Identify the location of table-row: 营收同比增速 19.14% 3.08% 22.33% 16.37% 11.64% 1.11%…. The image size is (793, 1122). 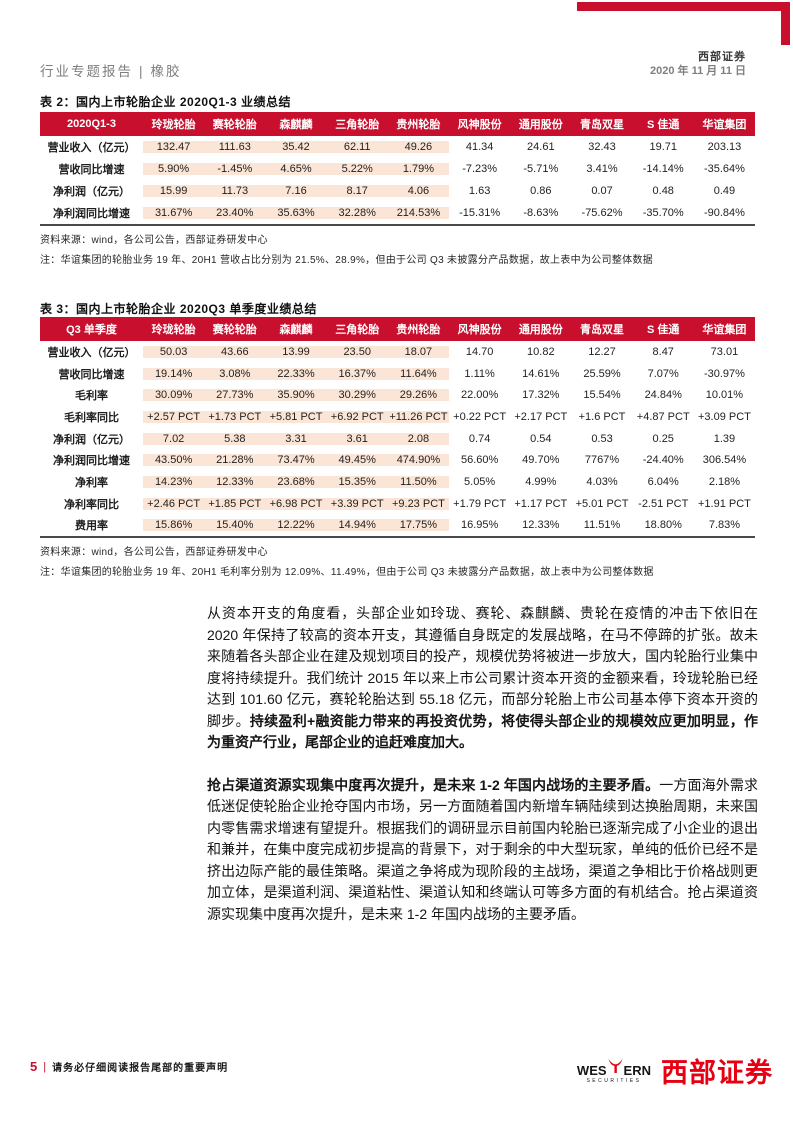
(397, 374).